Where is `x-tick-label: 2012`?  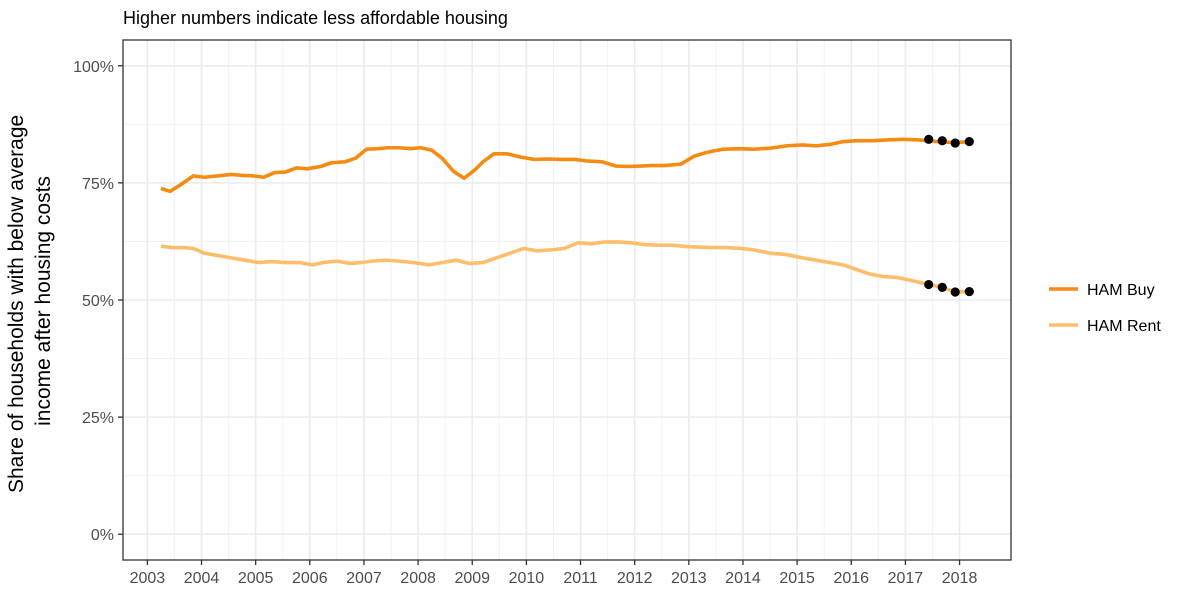 x-tick-label: 2012 is located at coordinates (635, 578).